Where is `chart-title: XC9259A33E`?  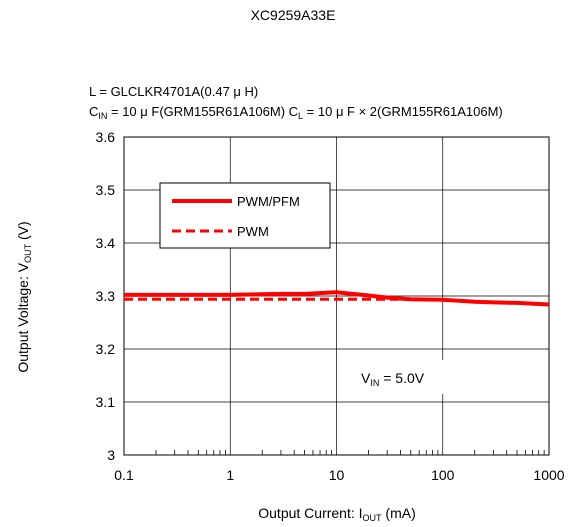
chart-title: XC9259A33E is located at coordinates (293, 15).